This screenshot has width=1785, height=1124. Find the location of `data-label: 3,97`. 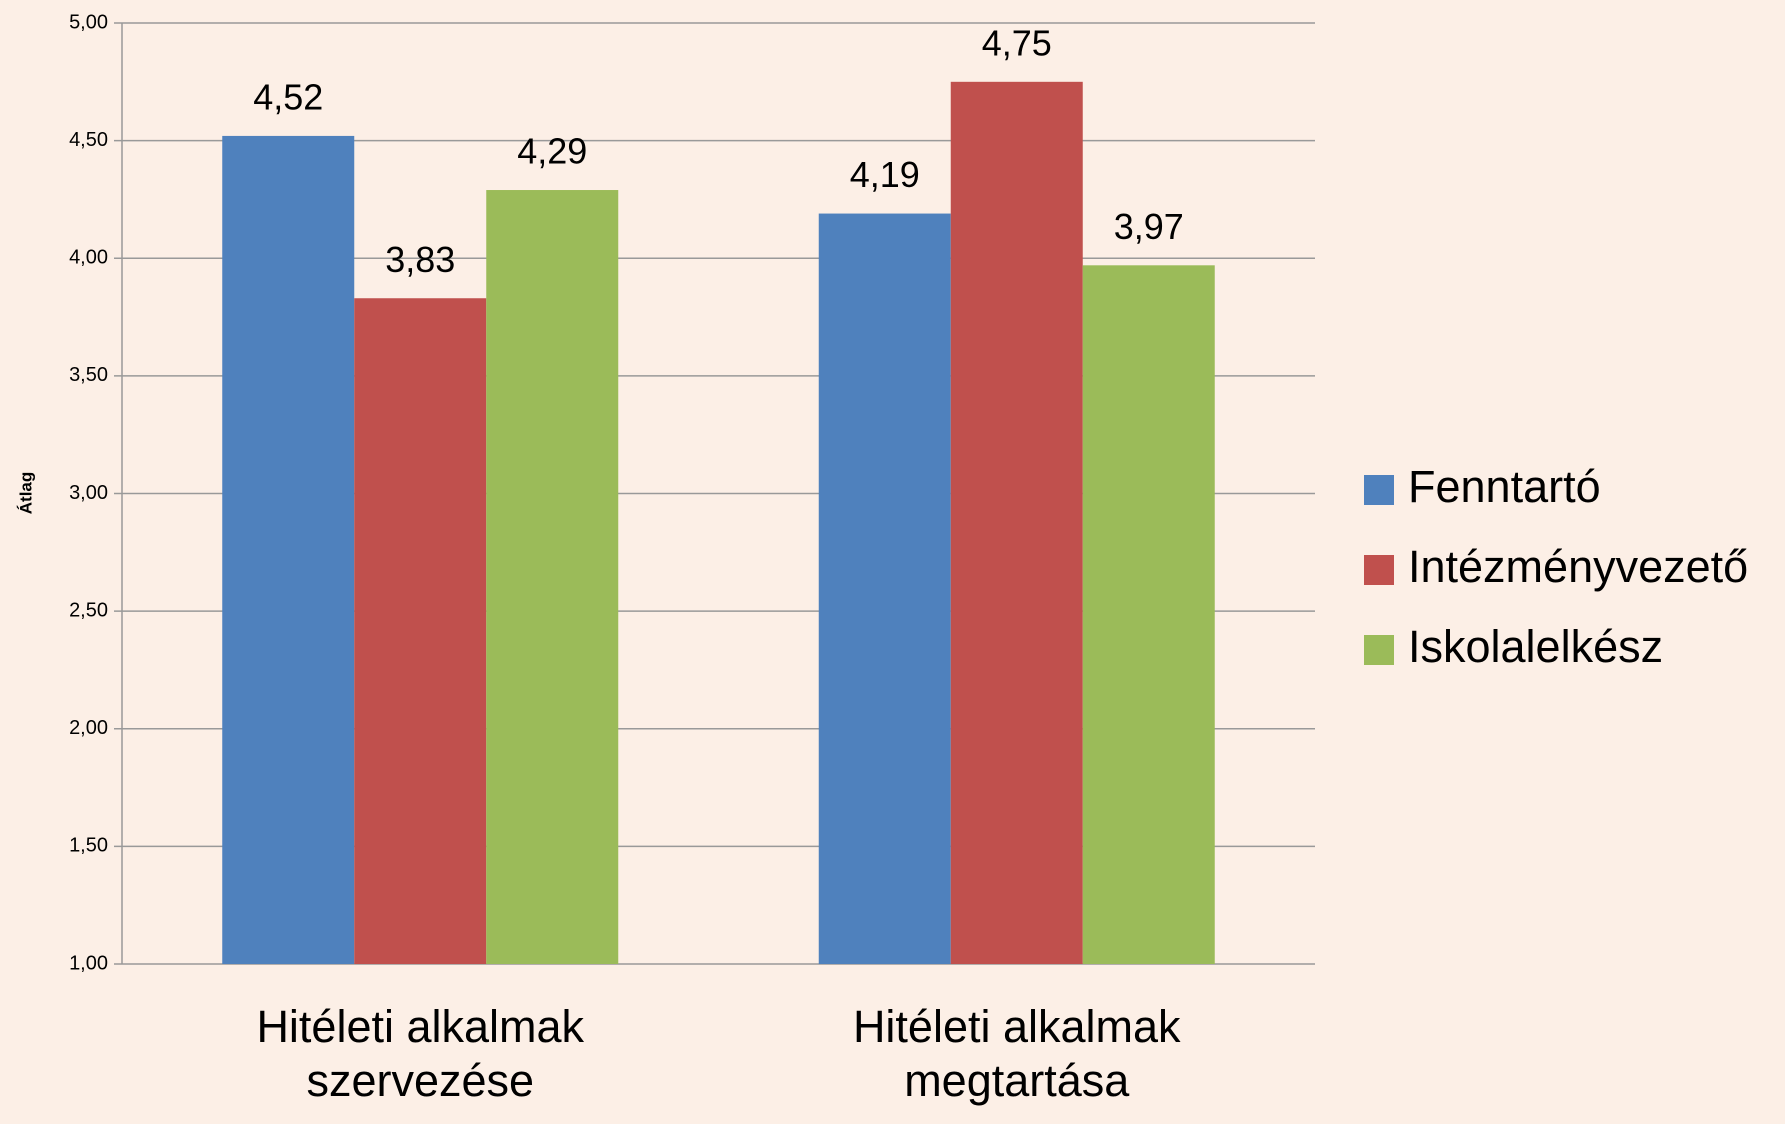

data-label: 3,97 is located at coordinates (1149, 226).